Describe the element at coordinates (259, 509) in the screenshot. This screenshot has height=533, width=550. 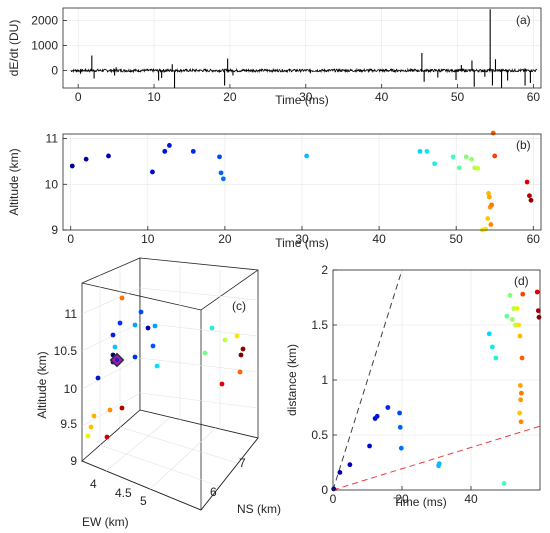
I see `panel-c-ylabel: NS (km)` at that location.